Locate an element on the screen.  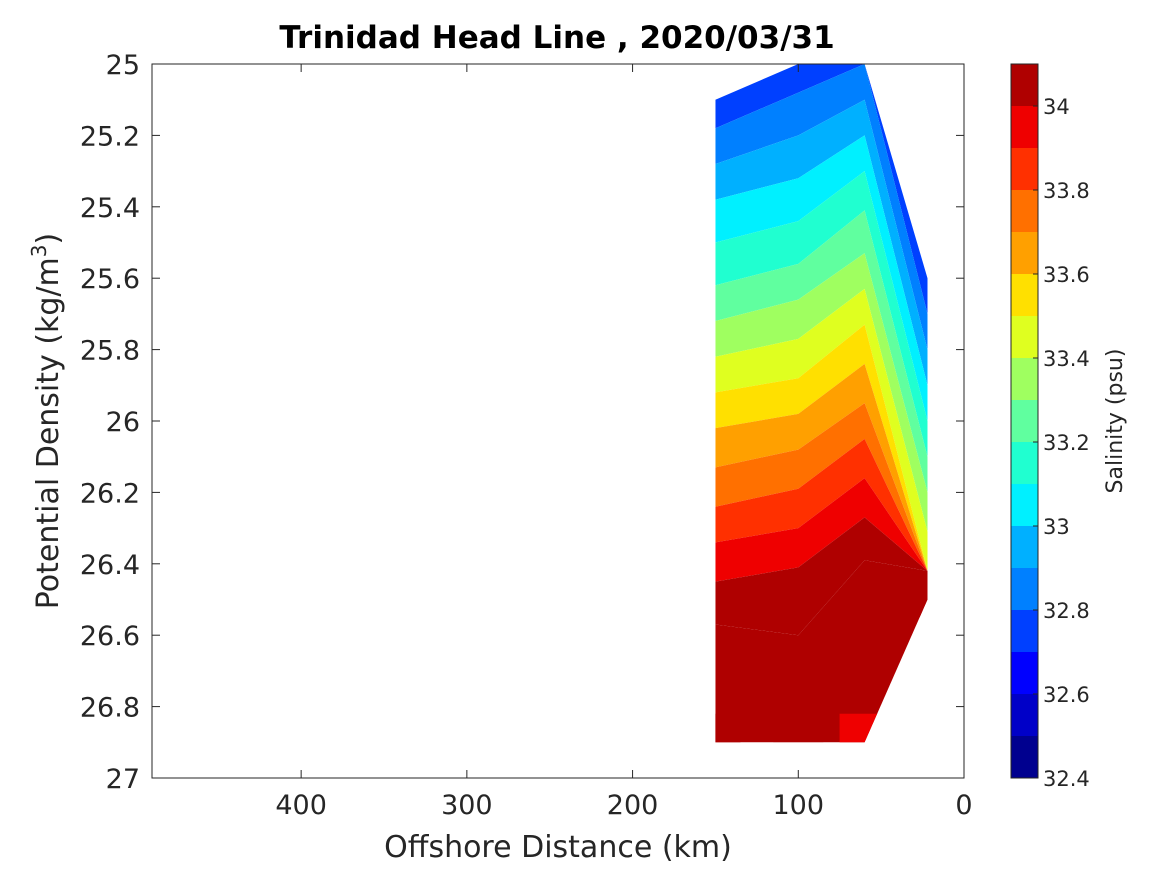
y-tick-label: 27 is located at coordinates (123, 779).